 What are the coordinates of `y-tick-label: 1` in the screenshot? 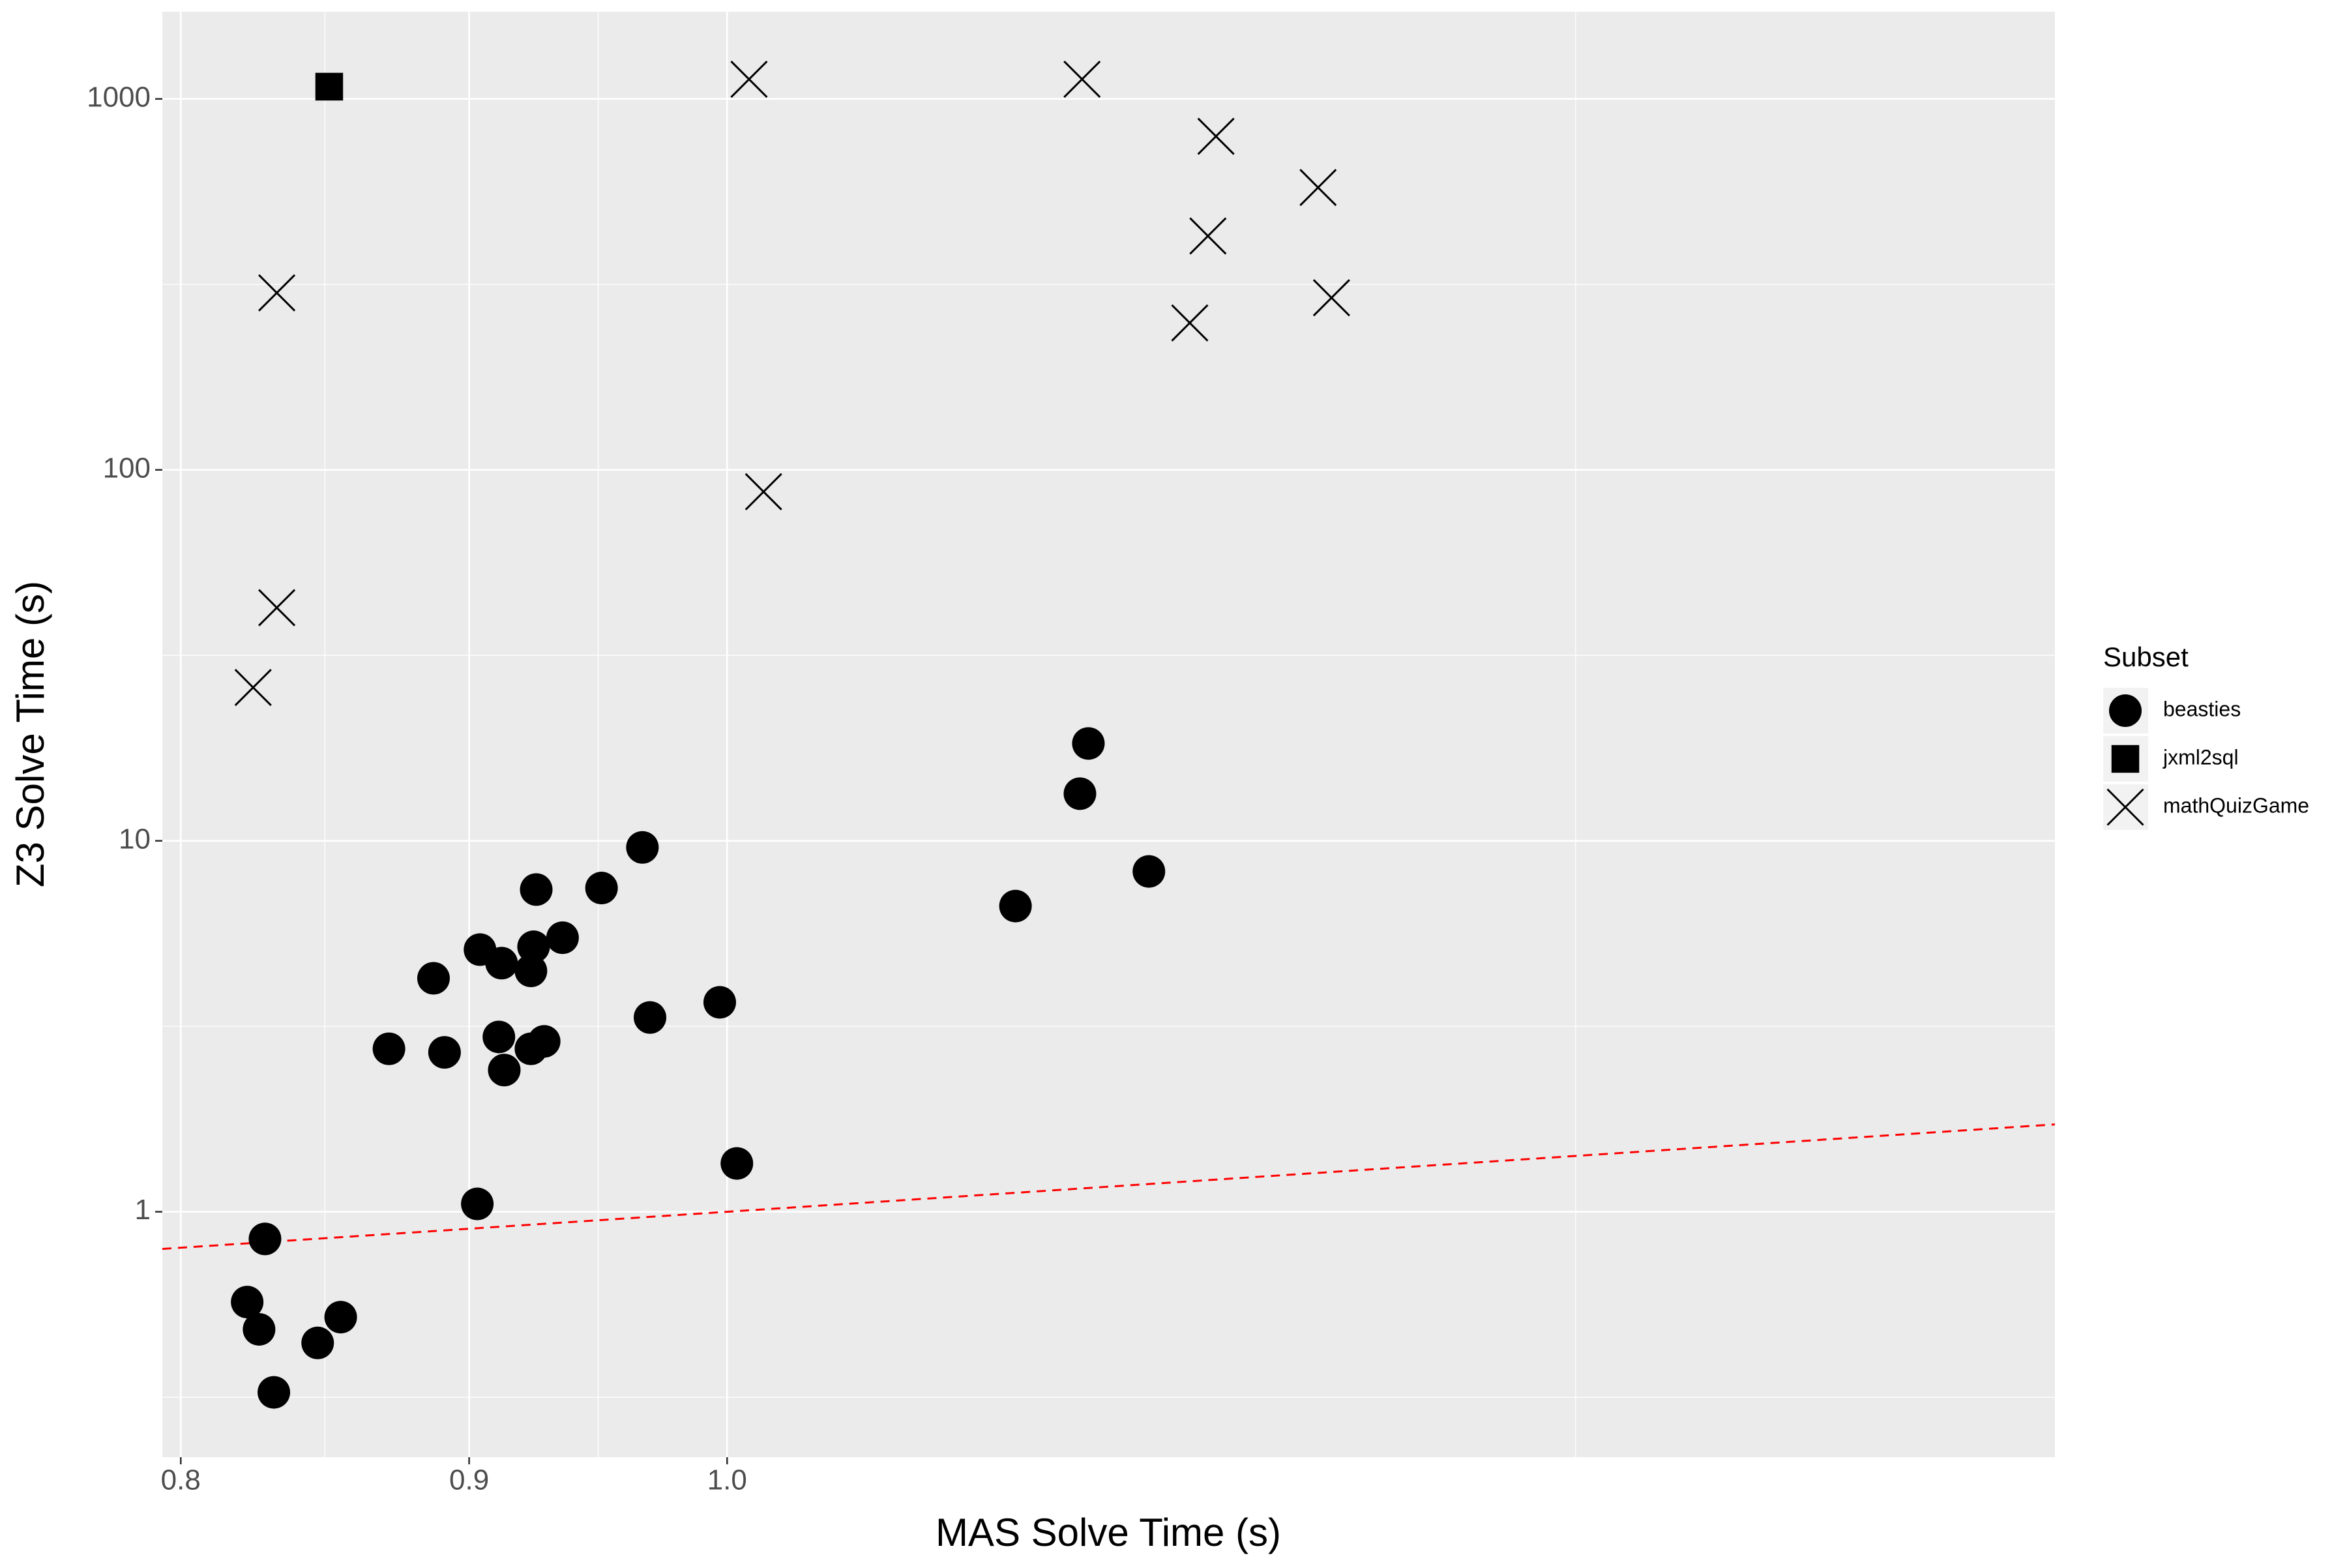 It's located at (143, 1210).